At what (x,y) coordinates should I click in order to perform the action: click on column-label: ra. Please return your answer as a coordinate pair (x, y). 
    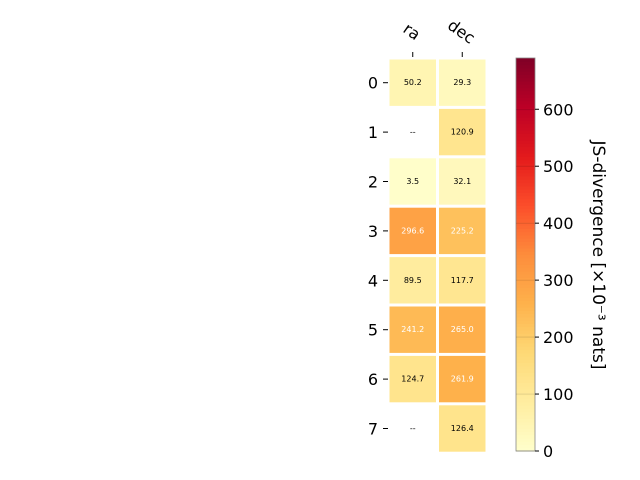
    Looking at the image, I should click on (412, 31).